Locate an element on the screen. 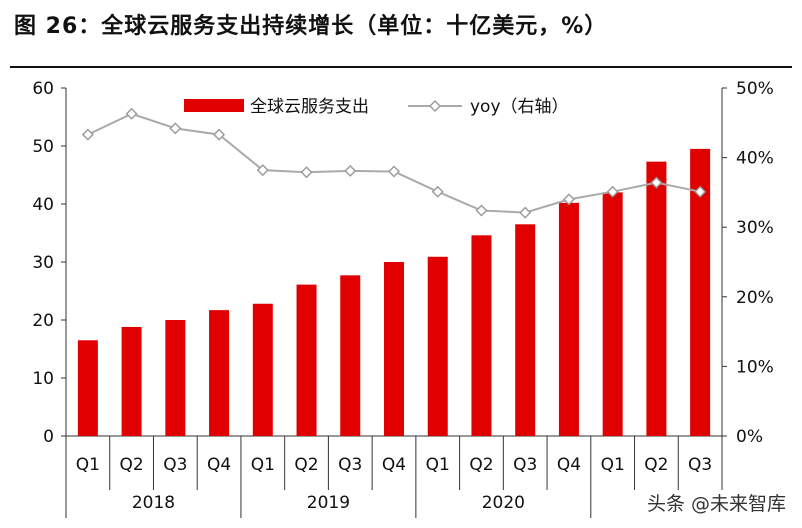 Image resolution: width=802 pixels, height=528 pixels. legend-line-marker is located at coordinates (435, 106).